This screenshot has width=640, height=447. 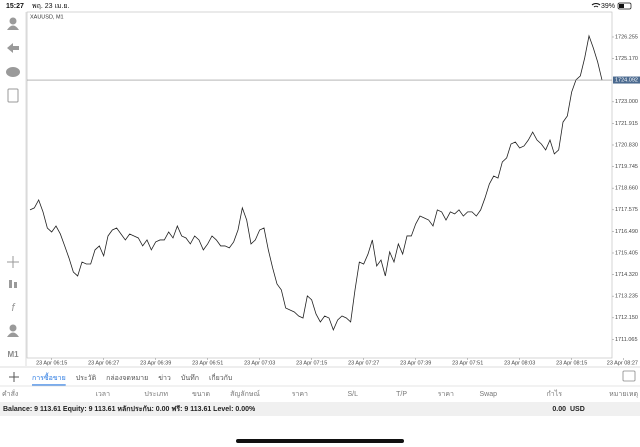 I want to click on date: พฤ. 23 เม.ย., so click(x=51, y=6).